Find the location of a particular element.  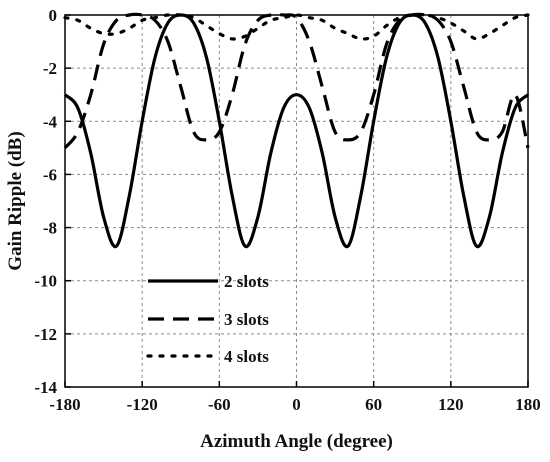

y-tick-label: -10 is located at coordinates (45, 281).